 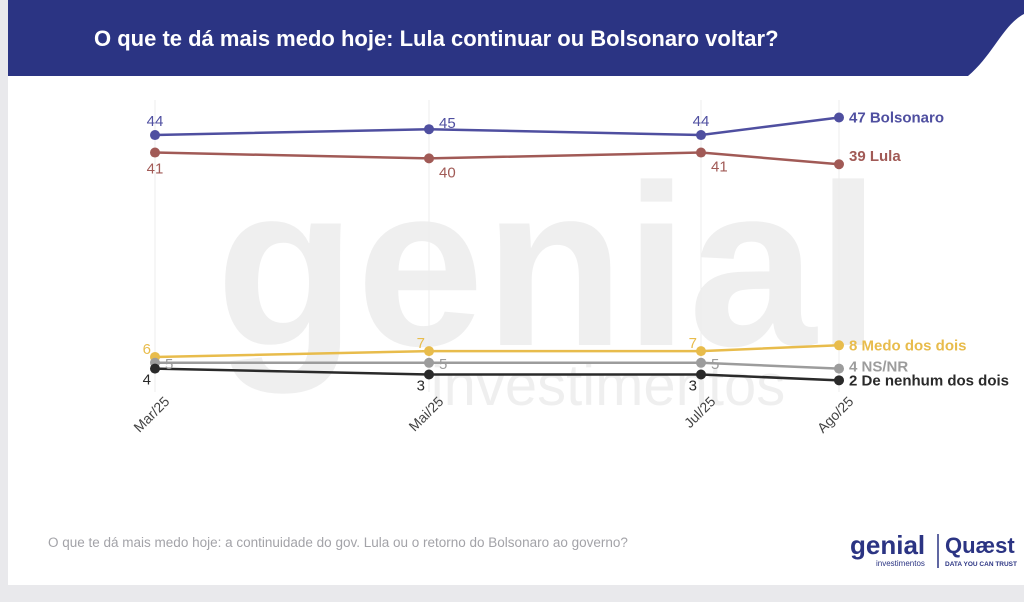 I want to click on end-label-ns-nr: 4 NS/NR, so click(x=878, y=367).